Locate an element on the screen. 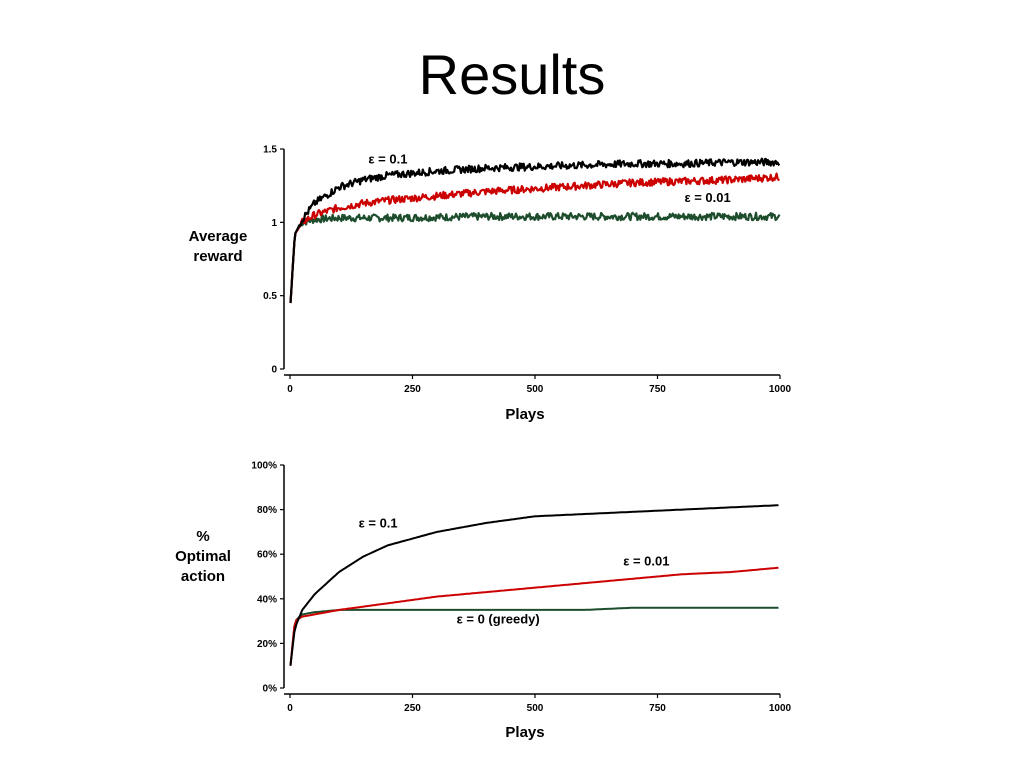  slide-title: Results is located at coordinates (512, 74).